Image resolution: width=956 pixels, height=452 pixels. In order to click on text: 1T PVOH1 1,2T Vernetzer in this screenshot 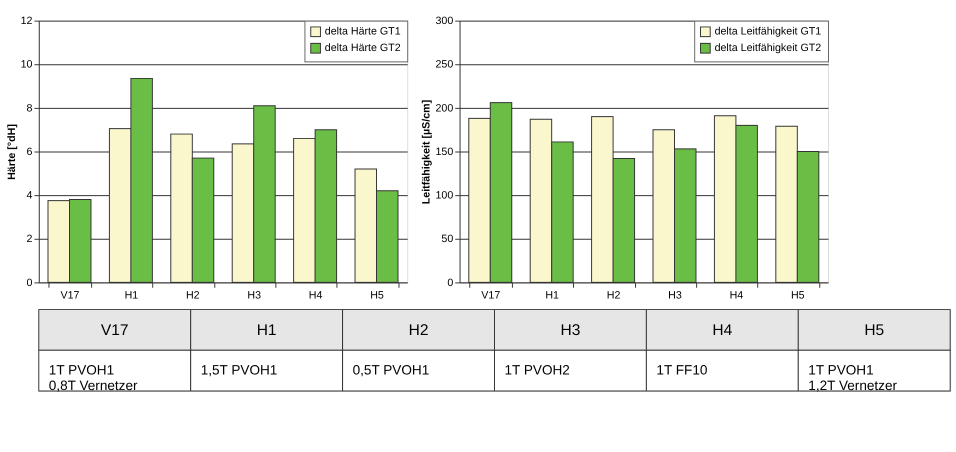, I will do `click(853, 378)`.